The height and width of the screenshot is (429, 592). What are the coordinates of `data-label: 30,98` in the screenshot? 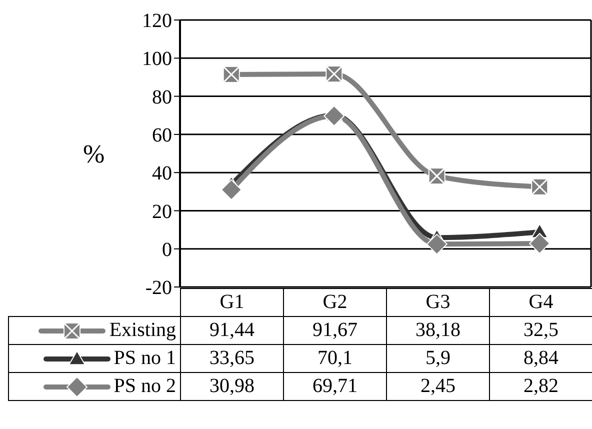 It's located at (232, 386).